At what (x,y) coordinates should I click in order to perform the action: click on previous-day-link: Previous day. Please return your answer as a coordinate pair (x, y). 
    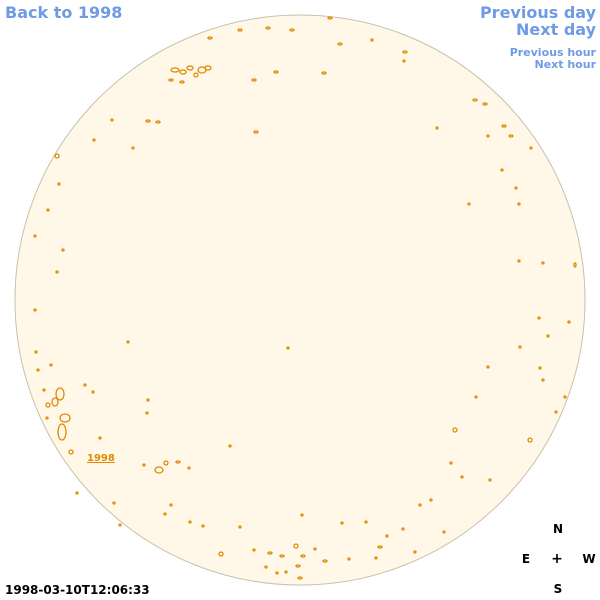
    Looking at the image, I should click on (537, 12).